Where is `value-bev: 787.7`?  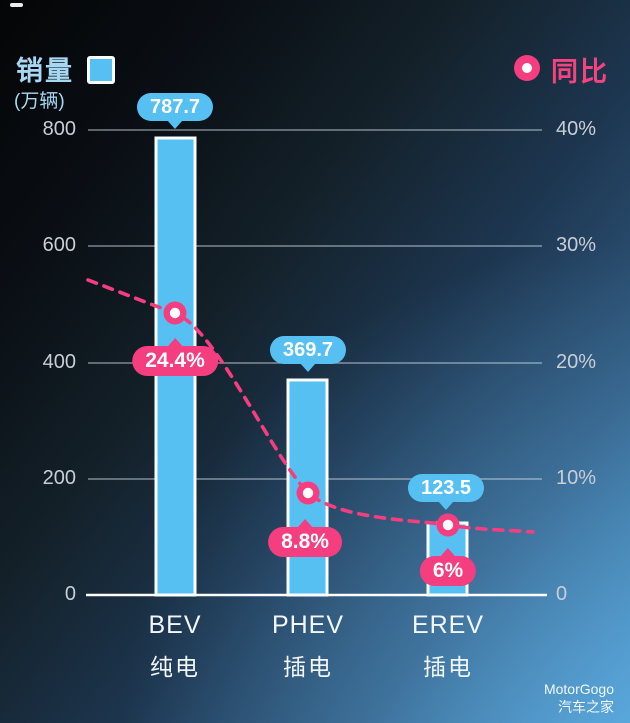 value-bev: 787.7 is located at coordinates (175, 107).